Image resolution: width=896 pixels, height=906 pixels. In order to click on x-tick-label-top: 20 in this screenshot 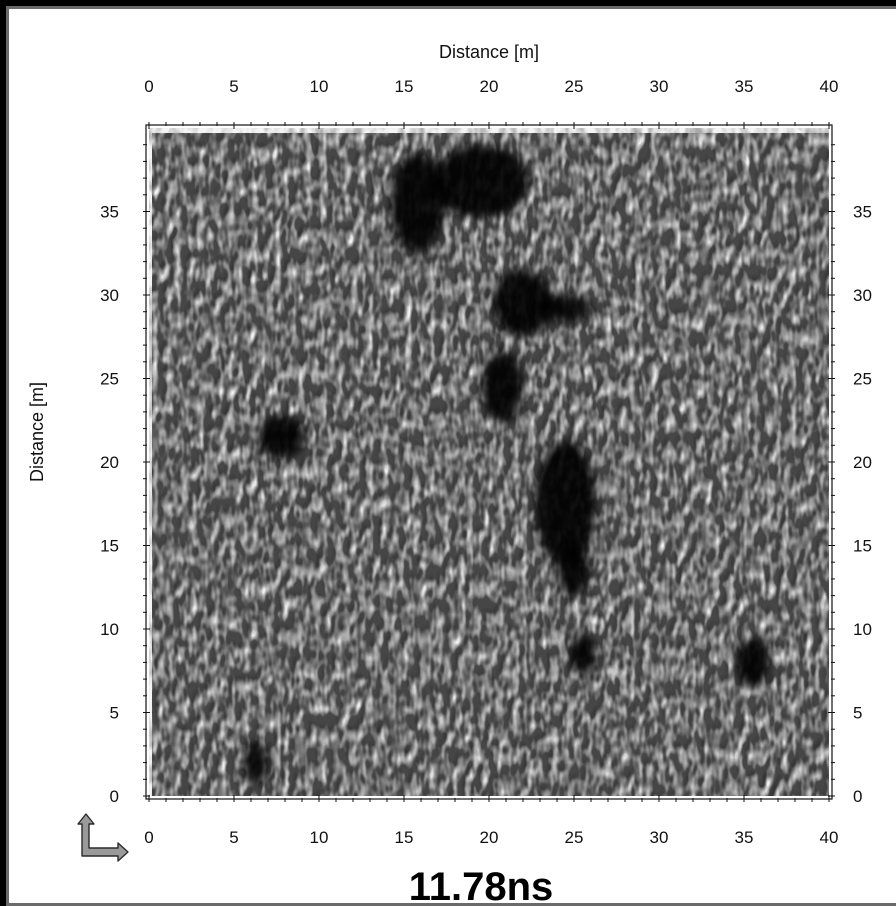, I will do `click(489, 86)`.